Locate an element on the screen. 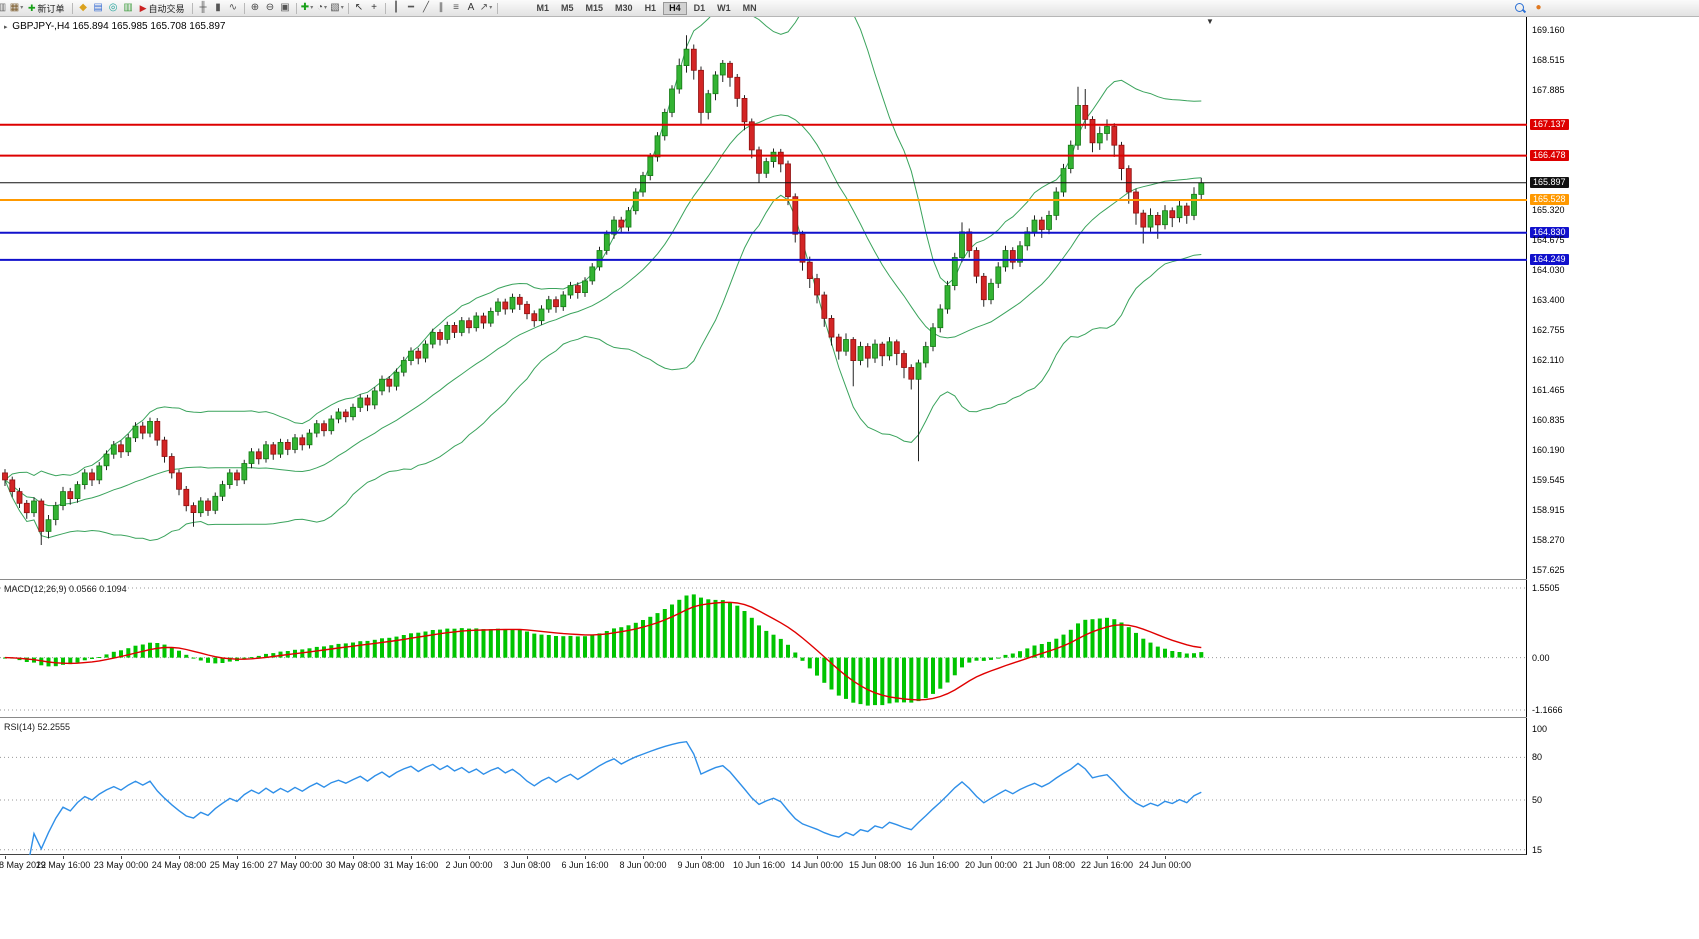  trendline-icon: ╱ is located at coordinates (426, 7).